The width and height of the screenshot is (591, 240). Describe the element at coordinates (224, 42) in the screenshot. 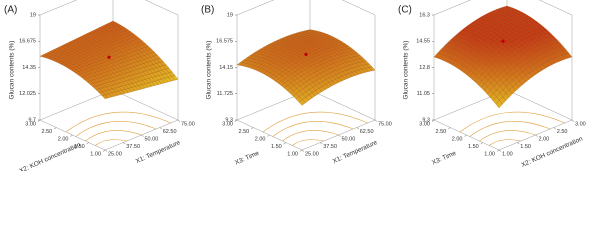

I see `z-tick-label: 16.575` at that location.